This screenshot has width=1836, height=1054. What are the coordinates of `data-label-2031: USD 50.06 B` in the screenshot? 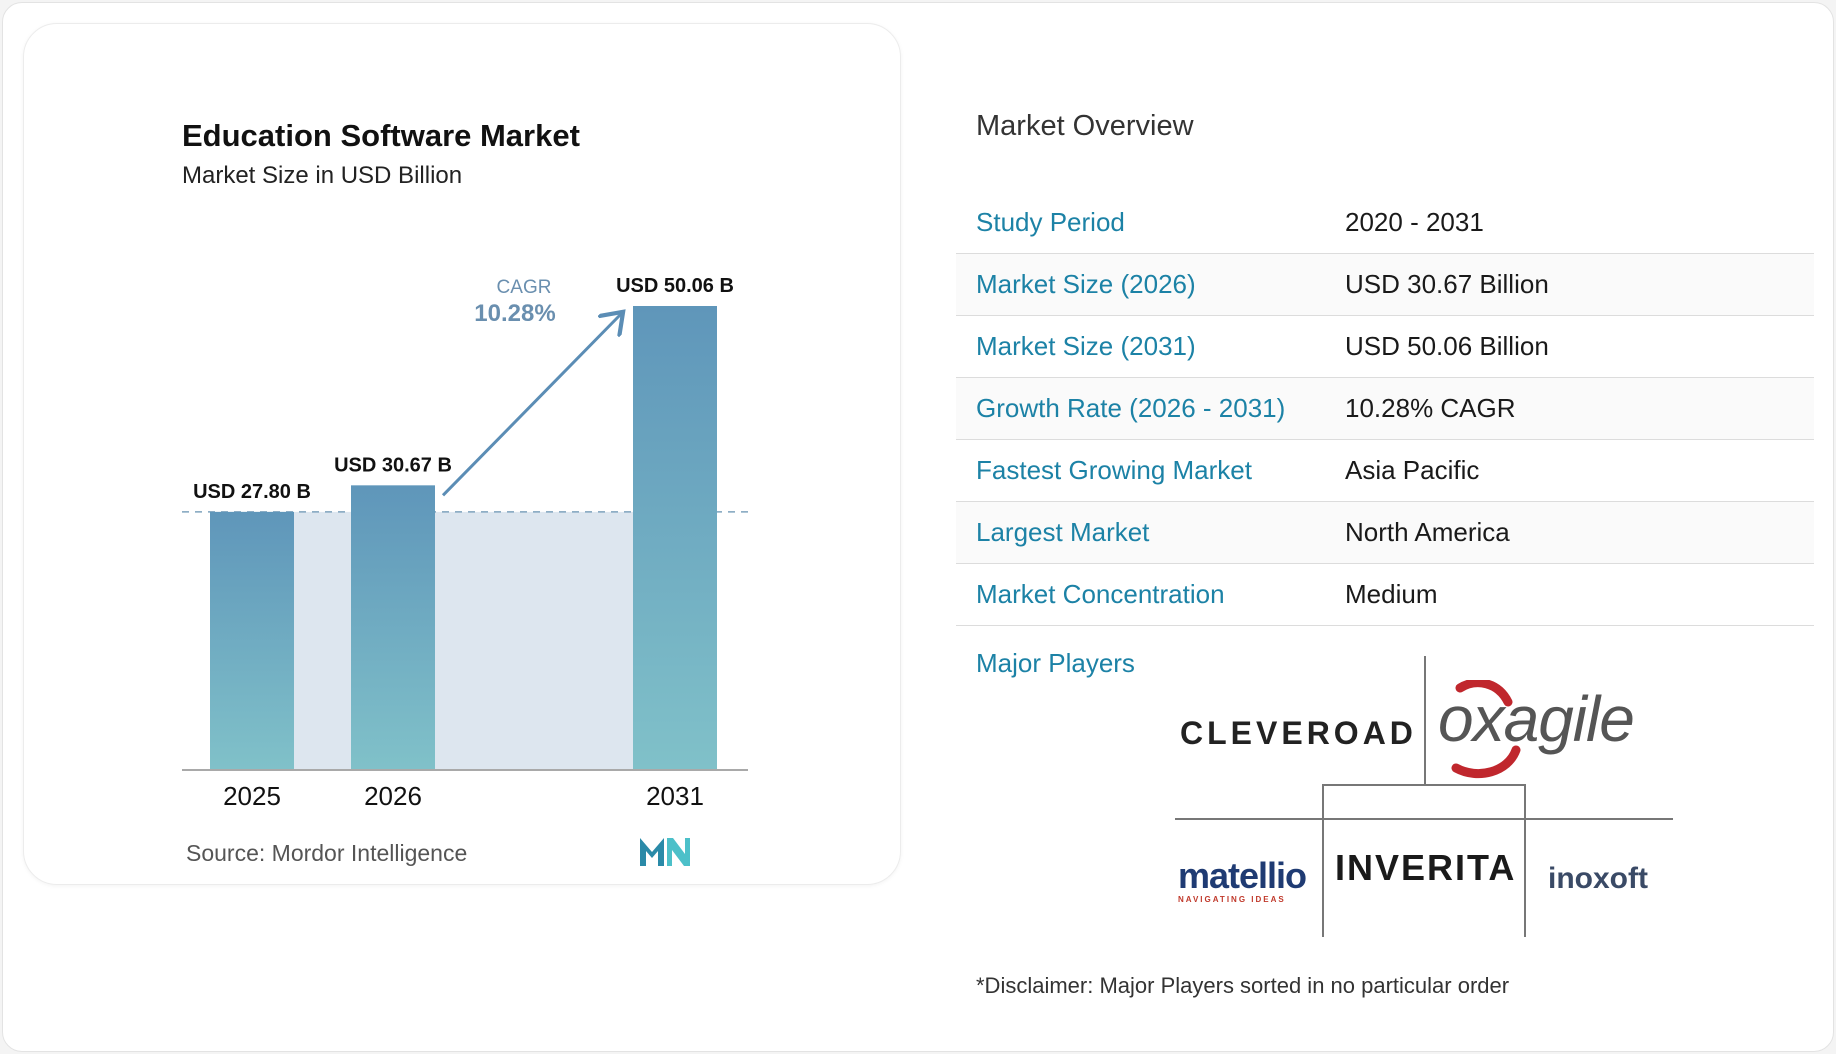 It's located at (675, 286).